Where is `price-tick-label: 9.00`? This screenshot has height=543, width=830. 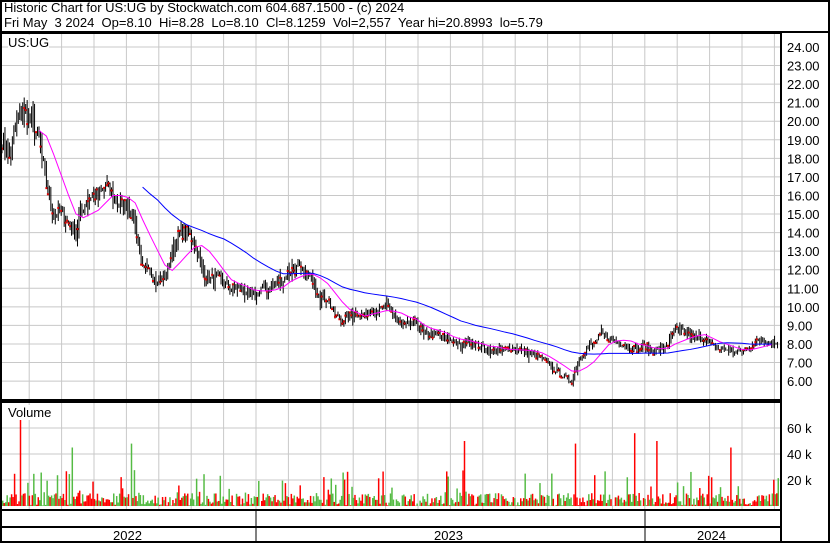 price-tick-label: 9.00 is located at coordinates (799, 325).